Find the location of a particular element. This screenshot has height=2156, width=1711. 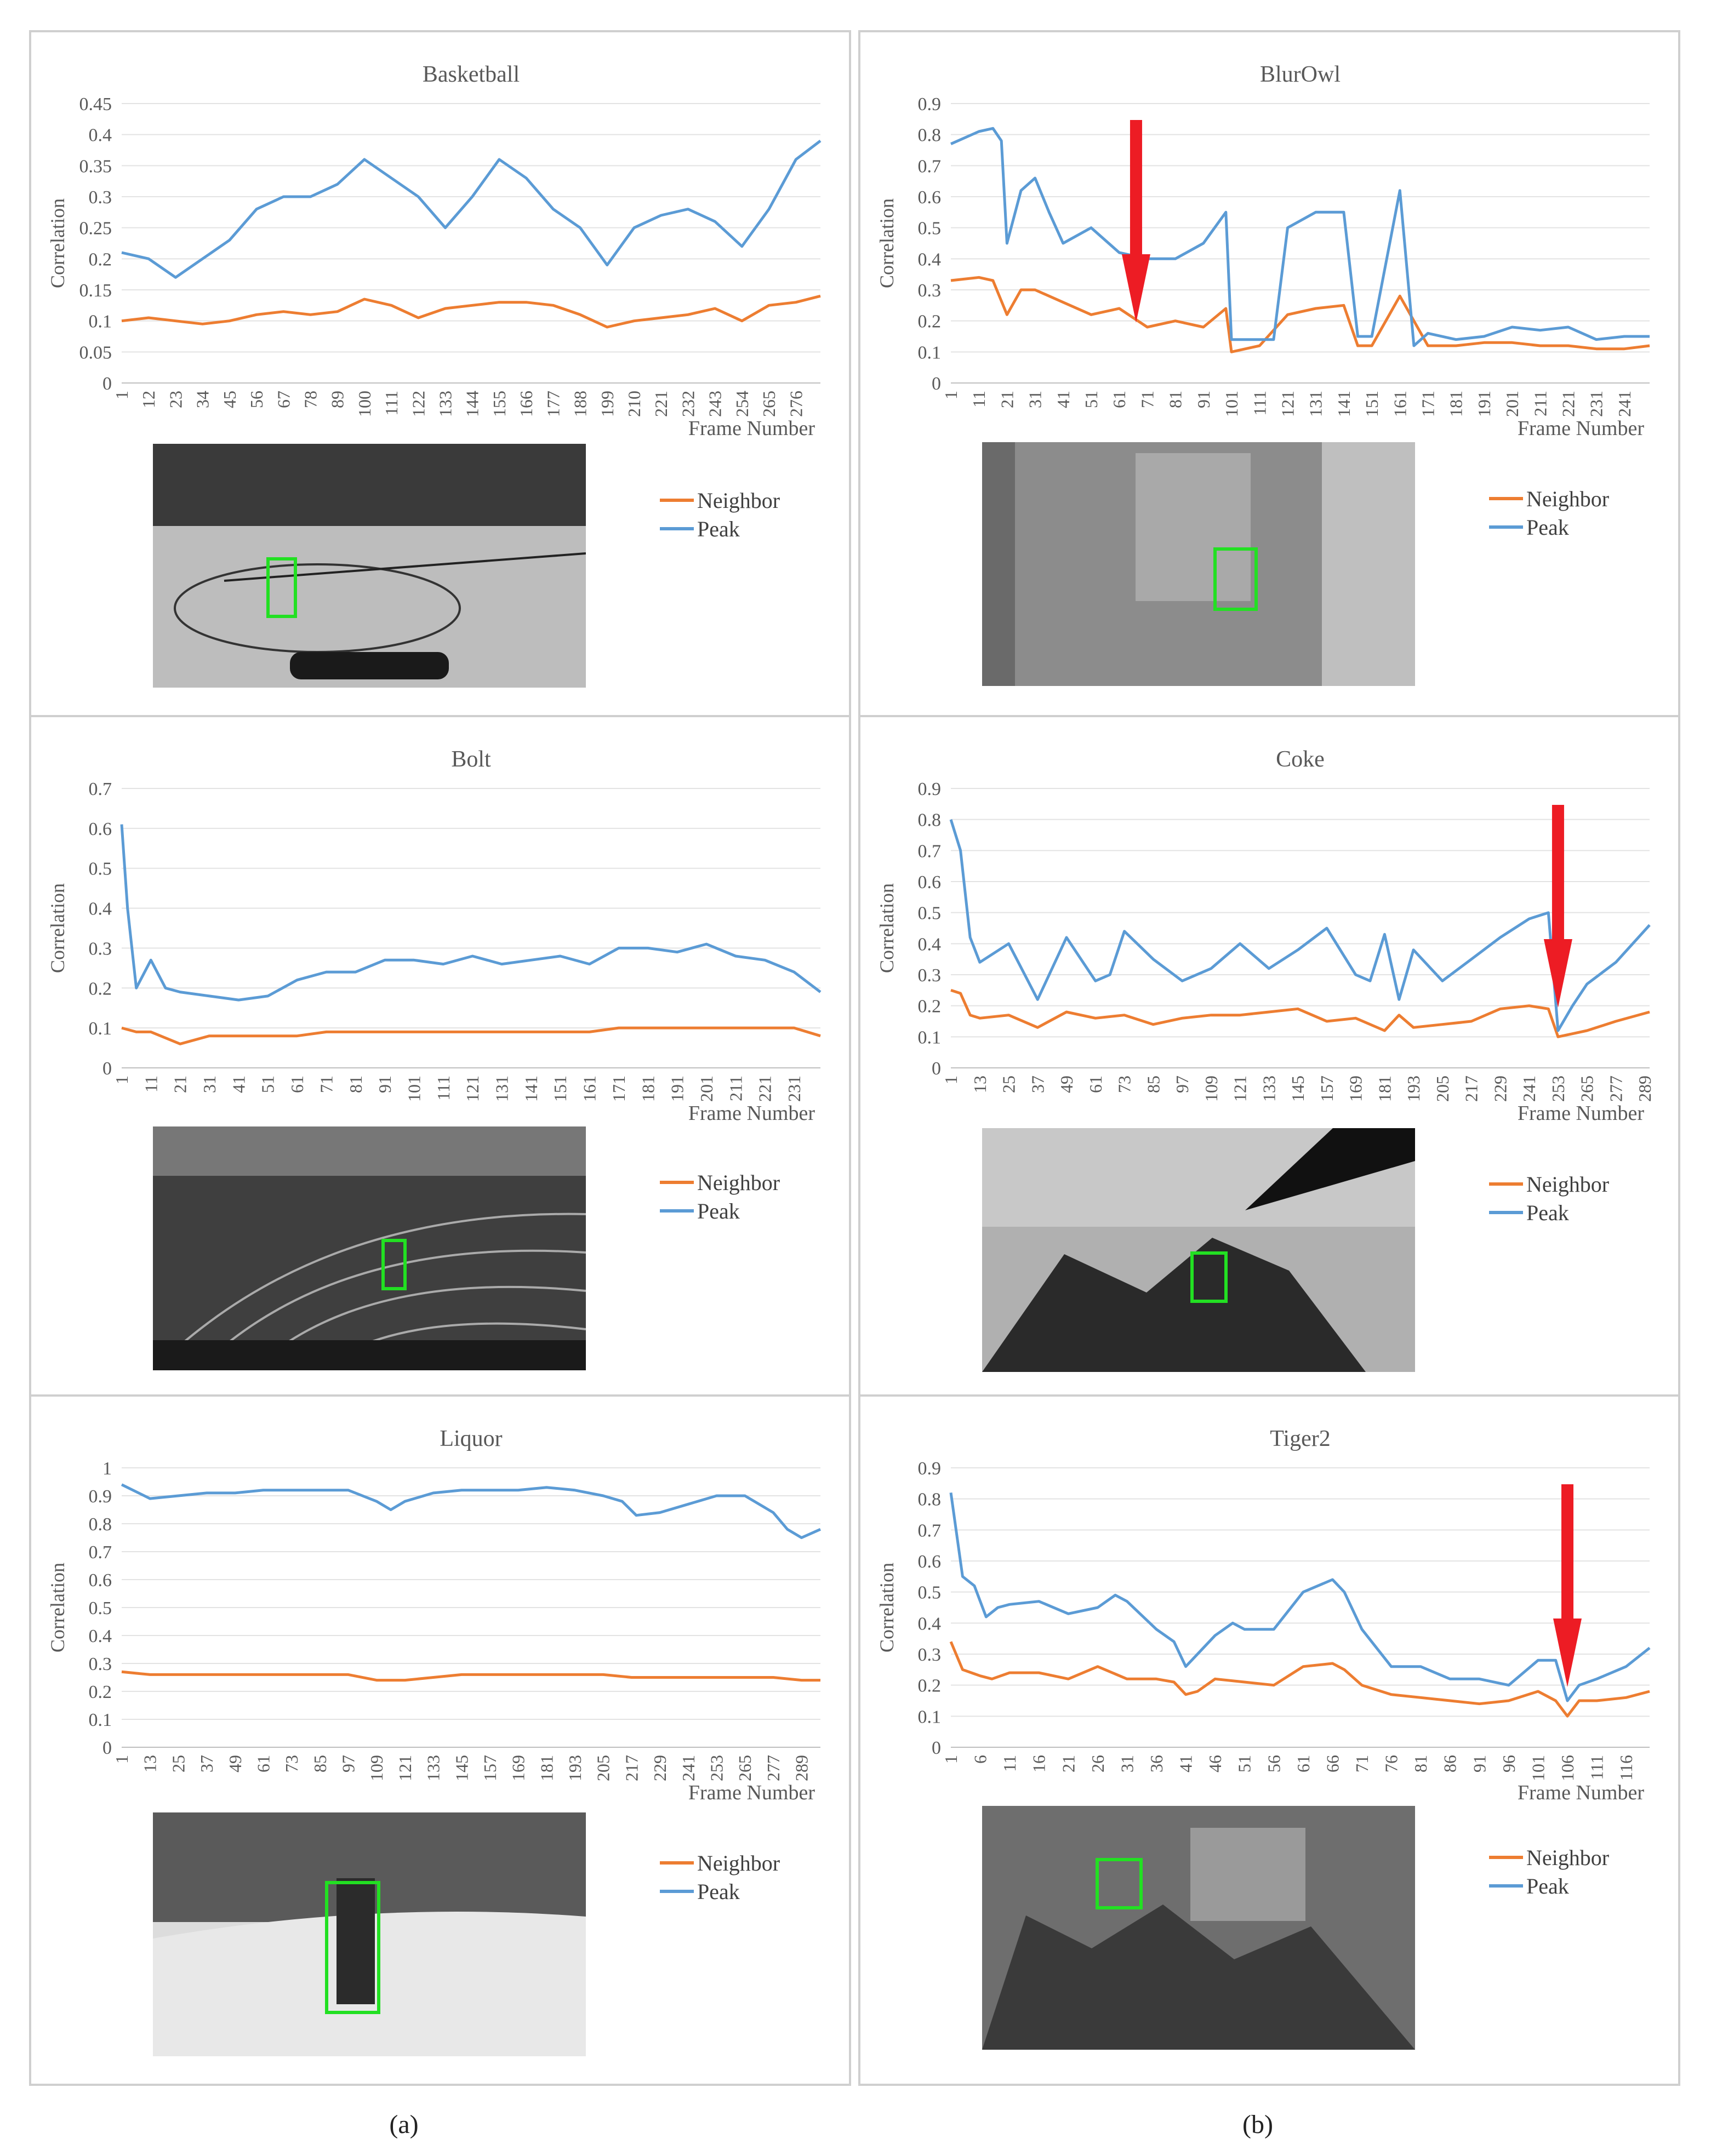

x-tick-label: 265 is located at coordinates (1587, 1089).